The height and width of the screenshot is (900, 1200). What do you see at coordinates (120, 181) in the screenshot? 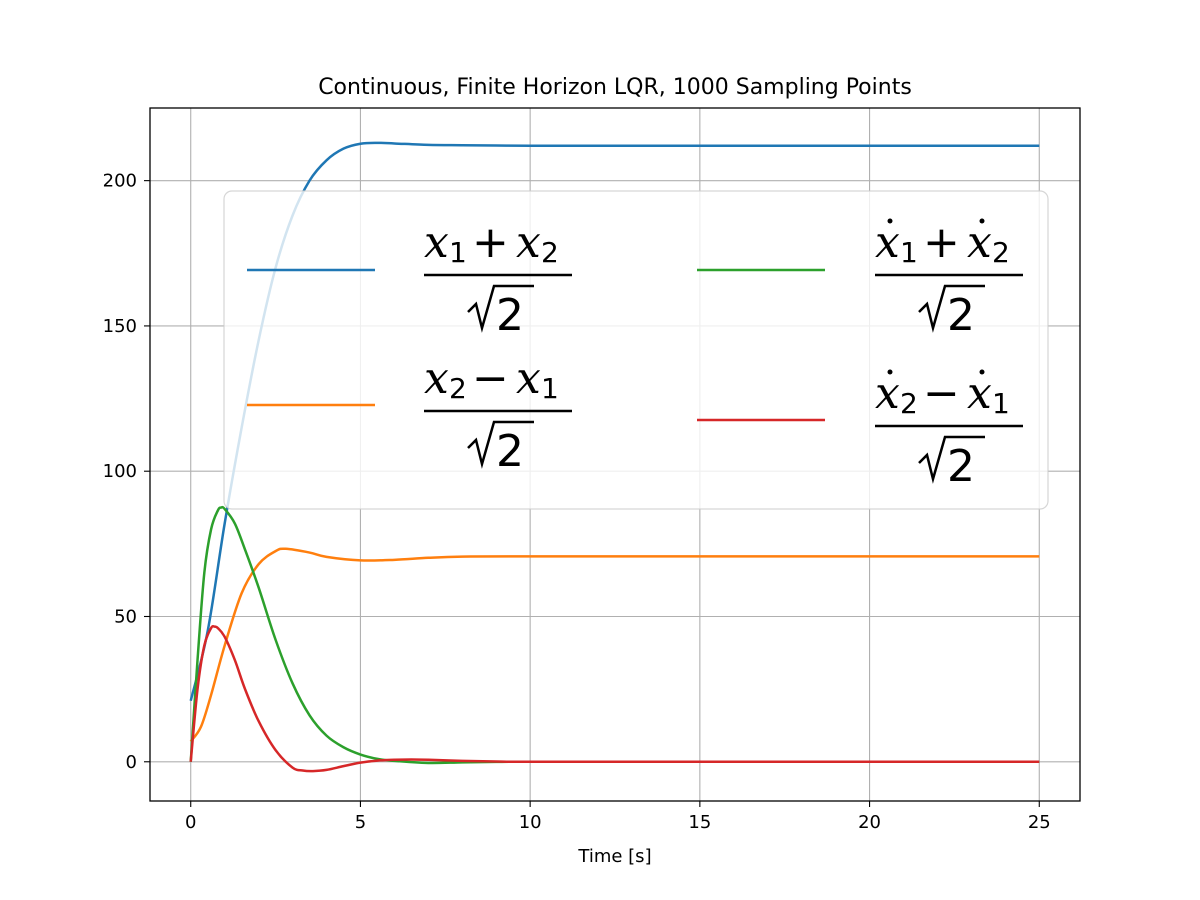
I see `y-tick-label-4: 200` at bounding box center [120, 181].